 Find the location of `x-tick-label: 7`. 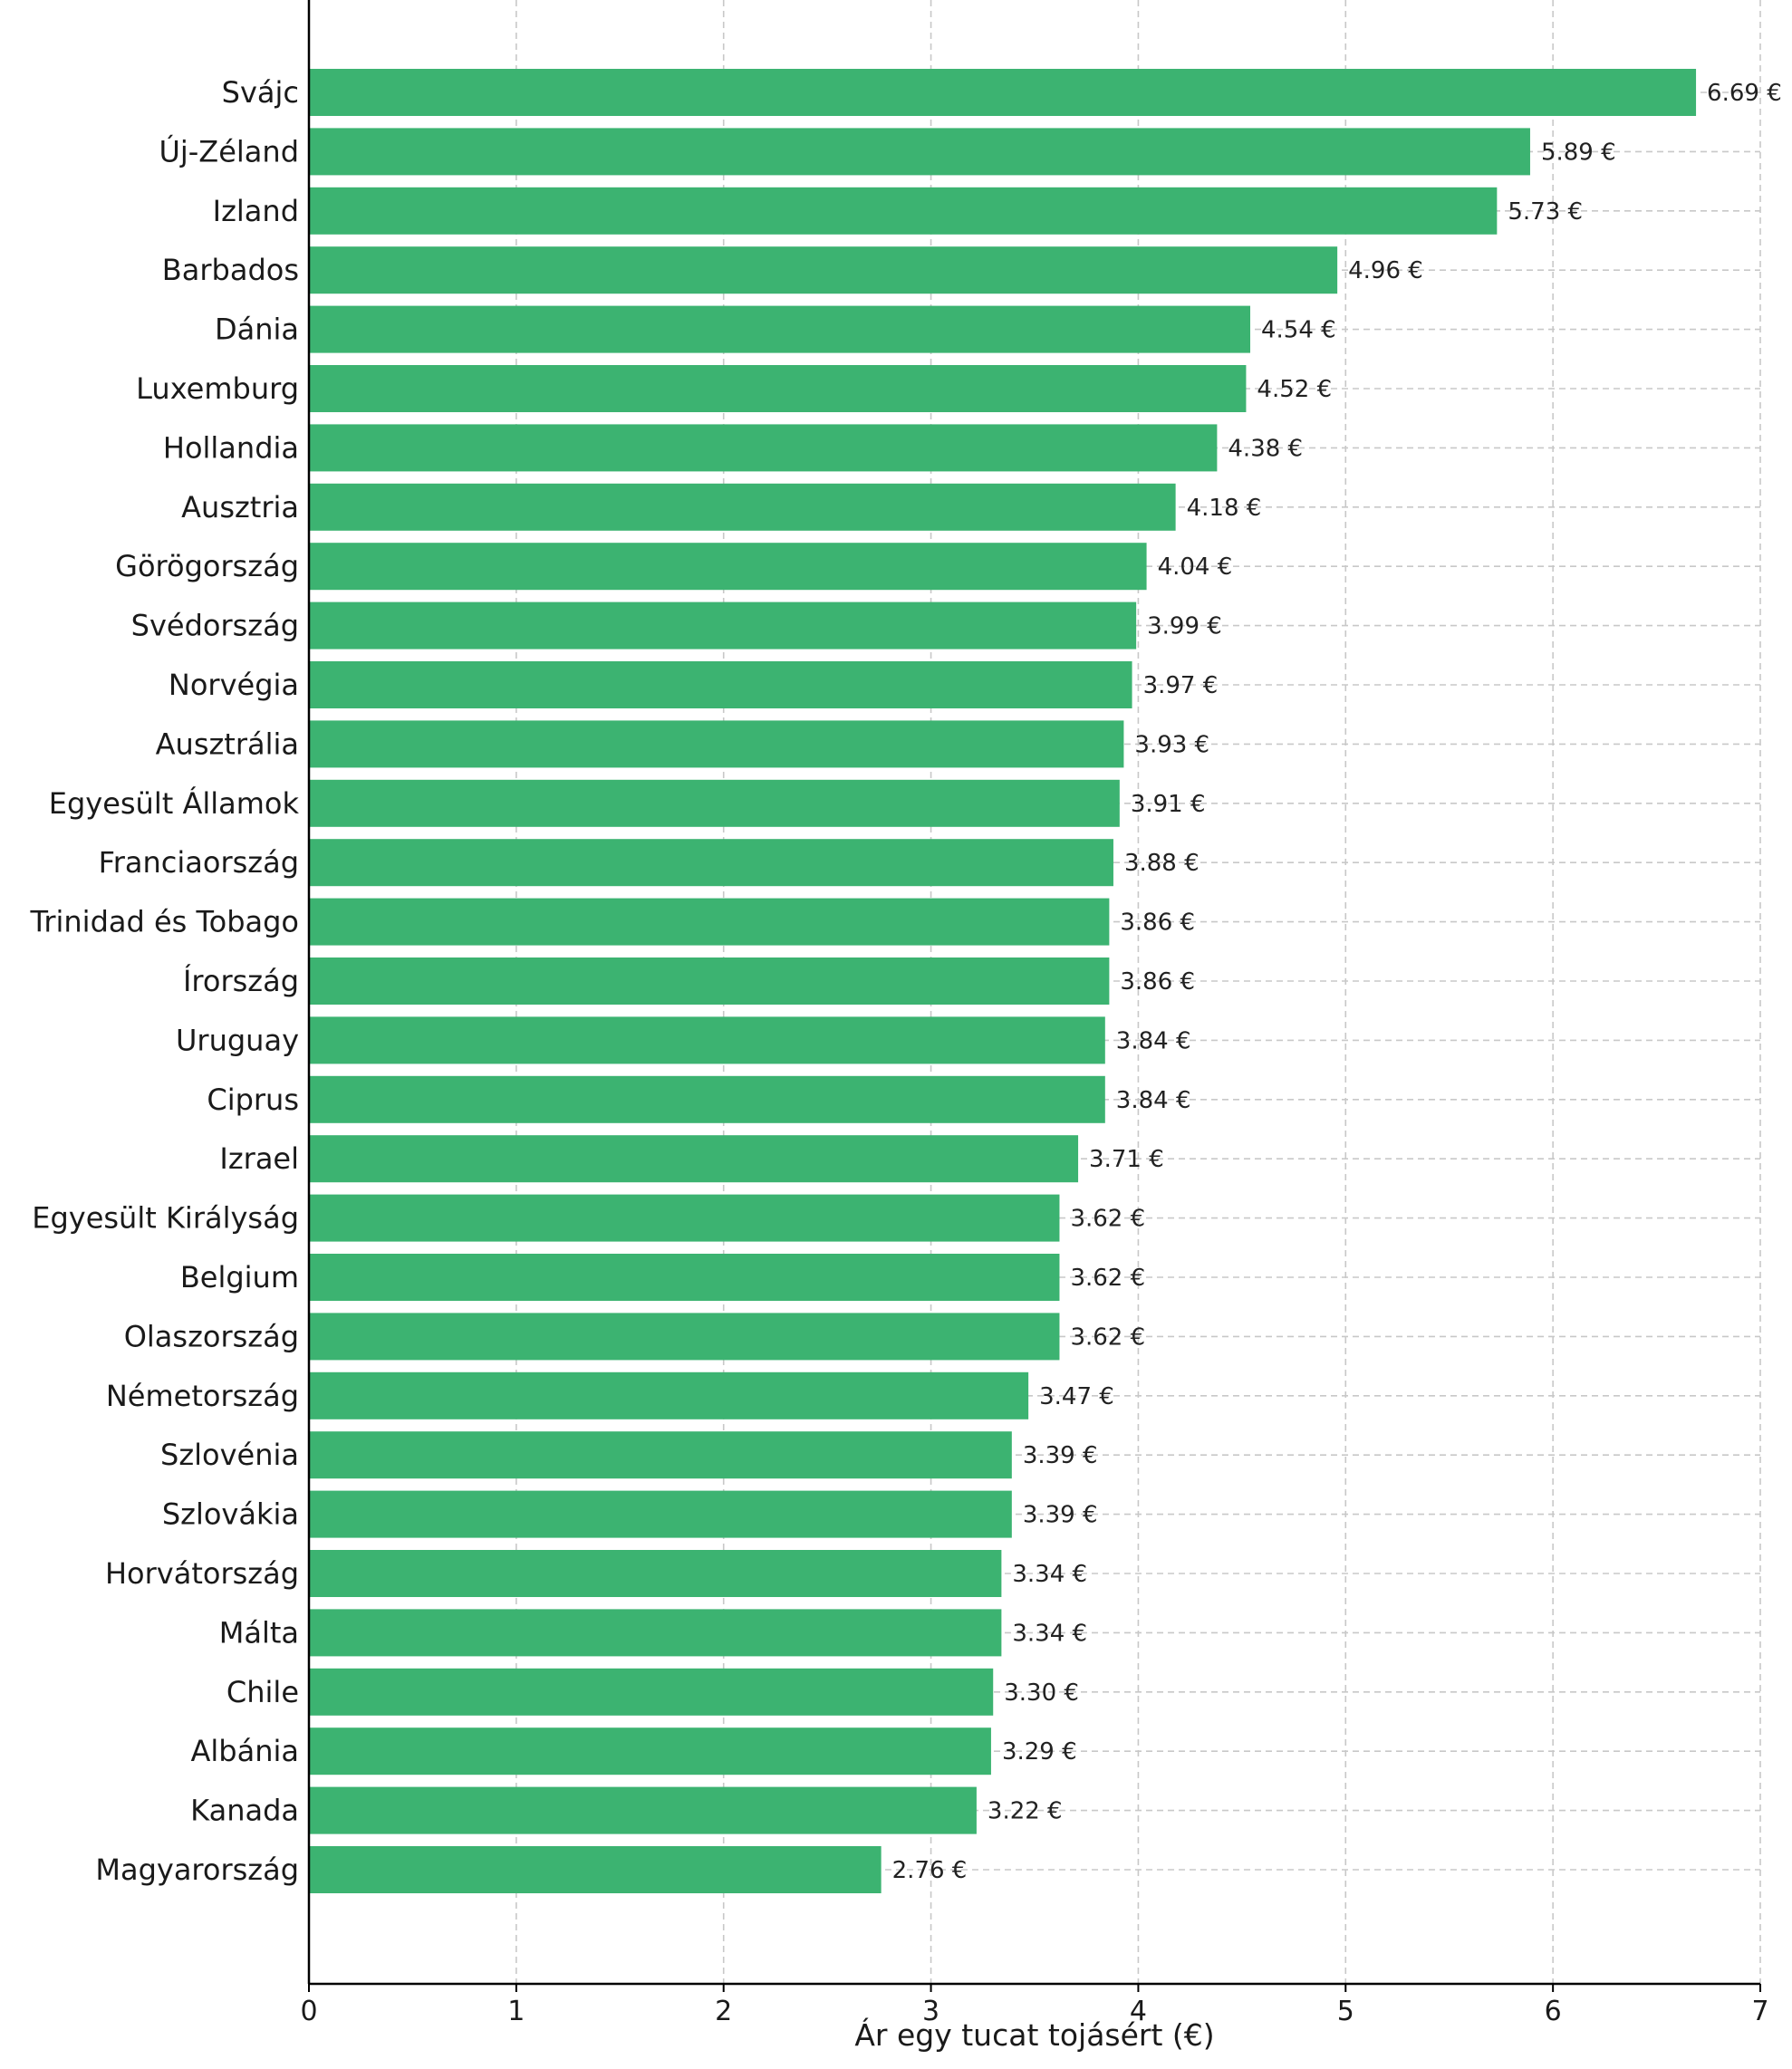

x-tick-label: 7 is located at coordinates (1759, 2011).